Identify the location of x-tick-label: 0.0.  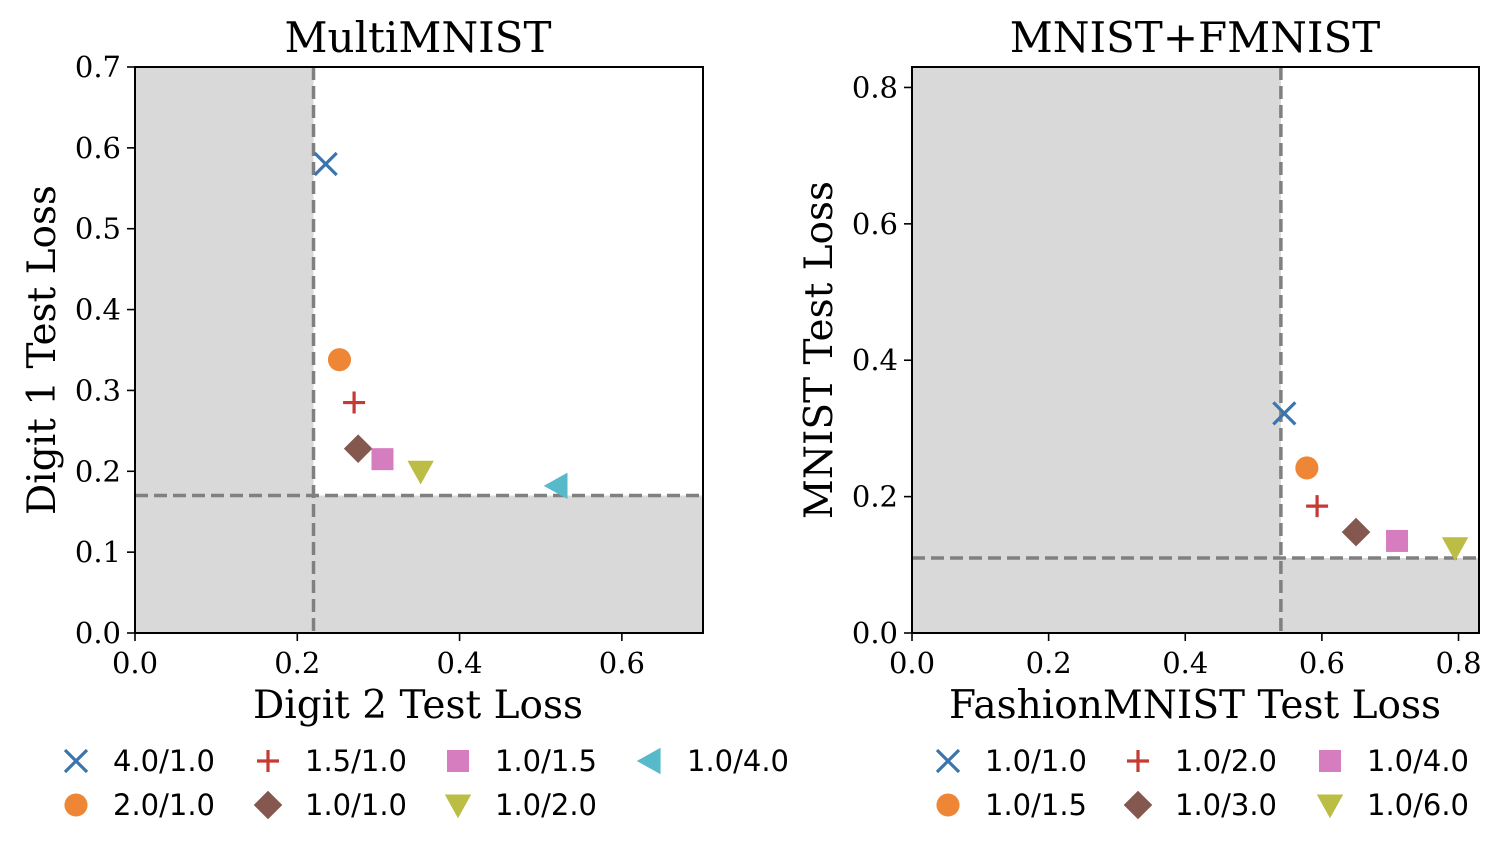
(135, 663).